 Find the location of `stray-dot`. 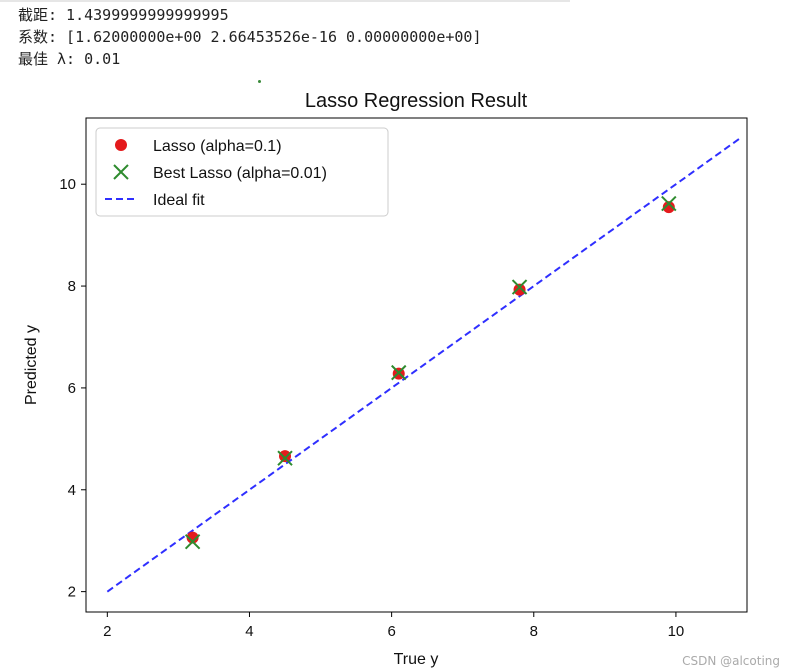

stray-dot is located at coordinates (259, 81).